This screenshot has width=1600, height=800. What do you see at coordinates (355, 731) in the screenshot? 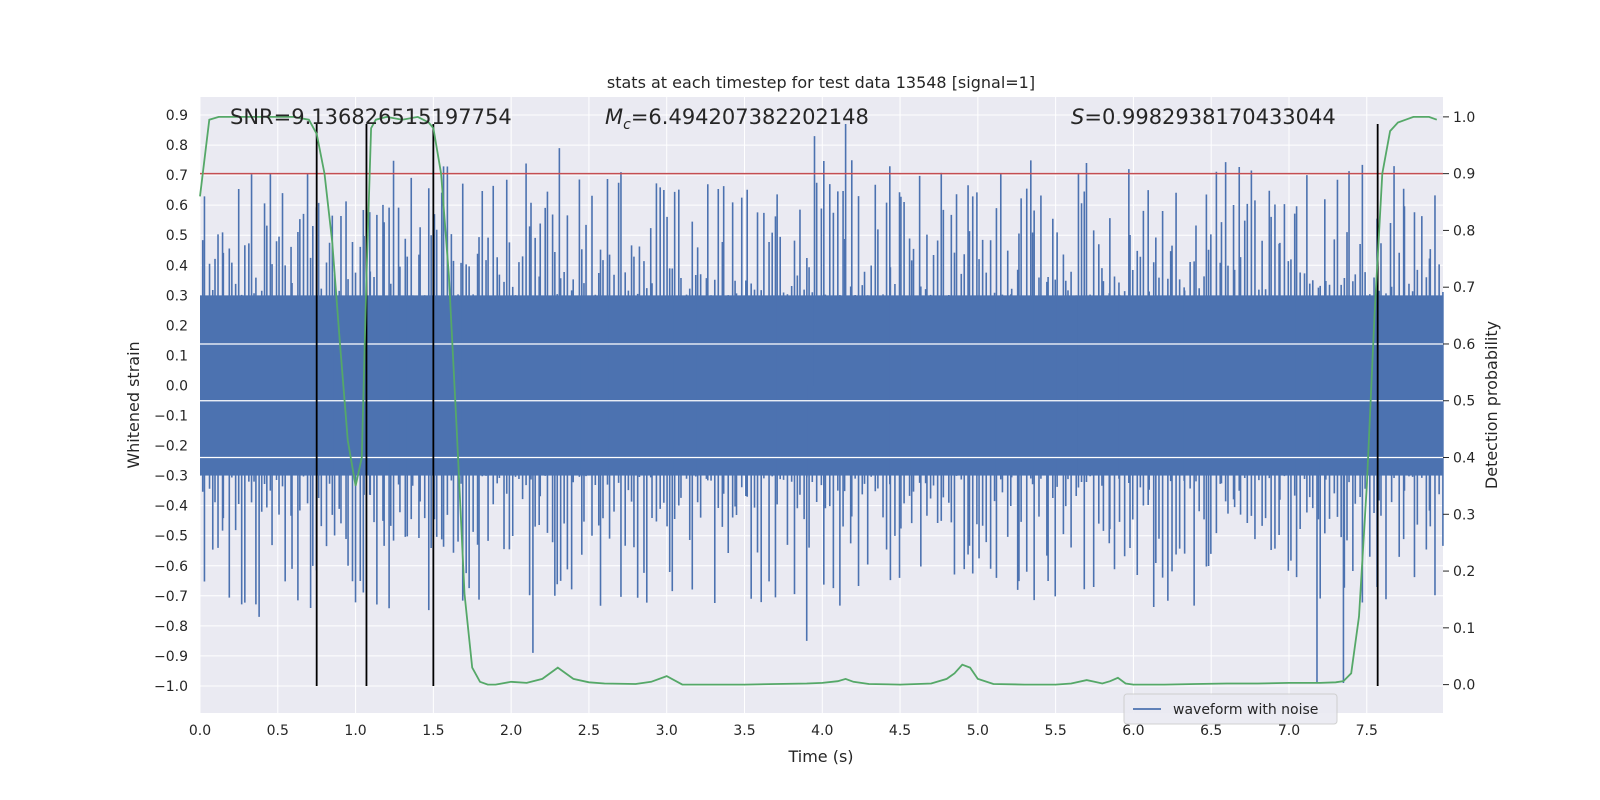
I see `x-tick-label: 1.0` at bounding box center [355, 731].